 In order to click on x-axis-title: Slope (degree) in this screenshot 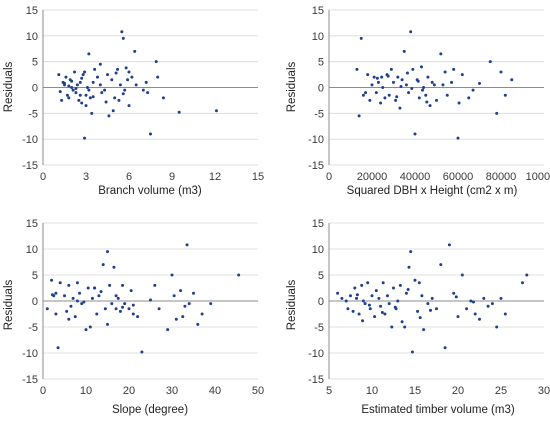, I will do `click(150, 410)`.